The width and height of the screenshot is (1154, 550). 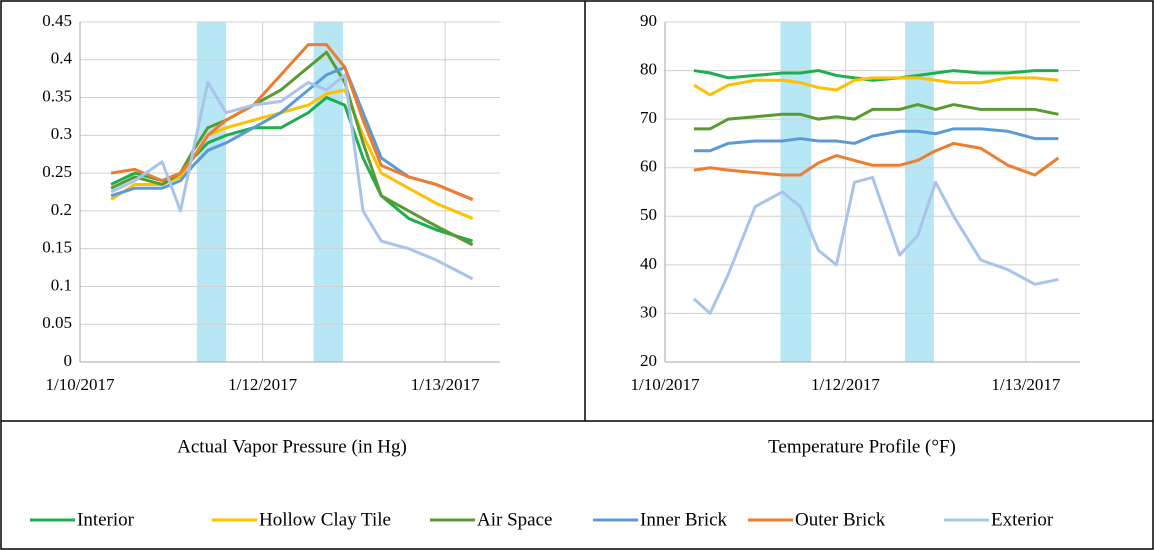 What do you see at coordinates (840, 519) in the screenshot?
I see `legend-label: Outer Brick` at bounding box center [840, 519].